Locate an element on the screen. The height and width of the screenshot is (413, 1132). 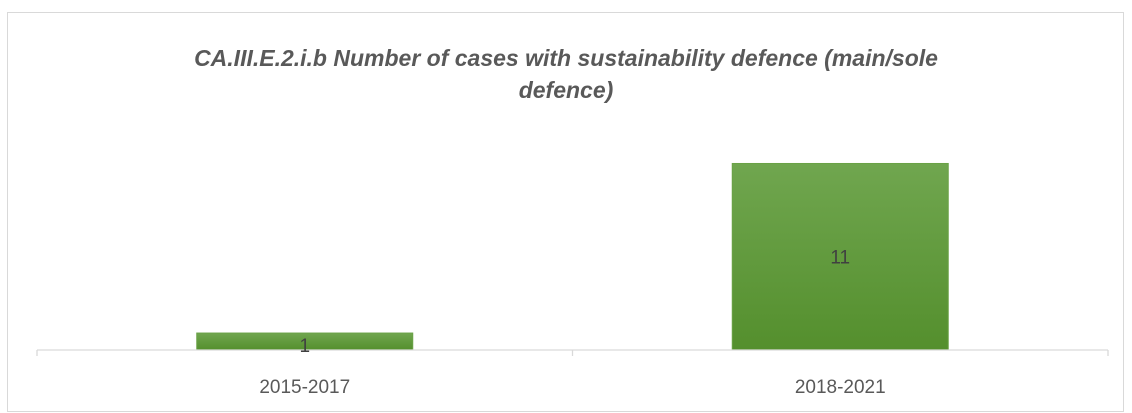
x-tick-label: 2015-2017 is located at coordinates (304, 387).